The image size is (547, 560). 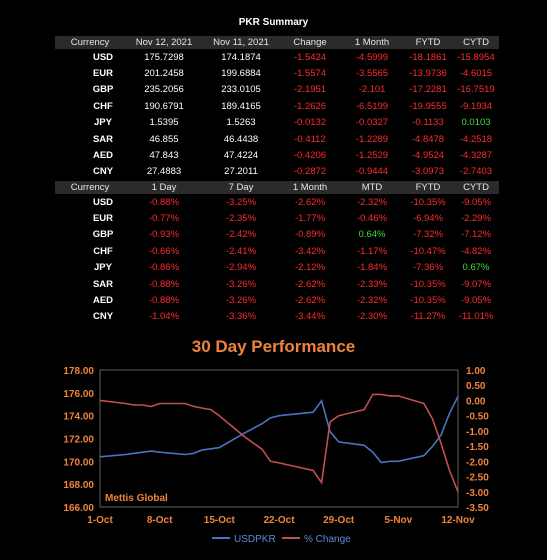 I want to click on value-cell: -0.89%, so click(x=310, y=235).